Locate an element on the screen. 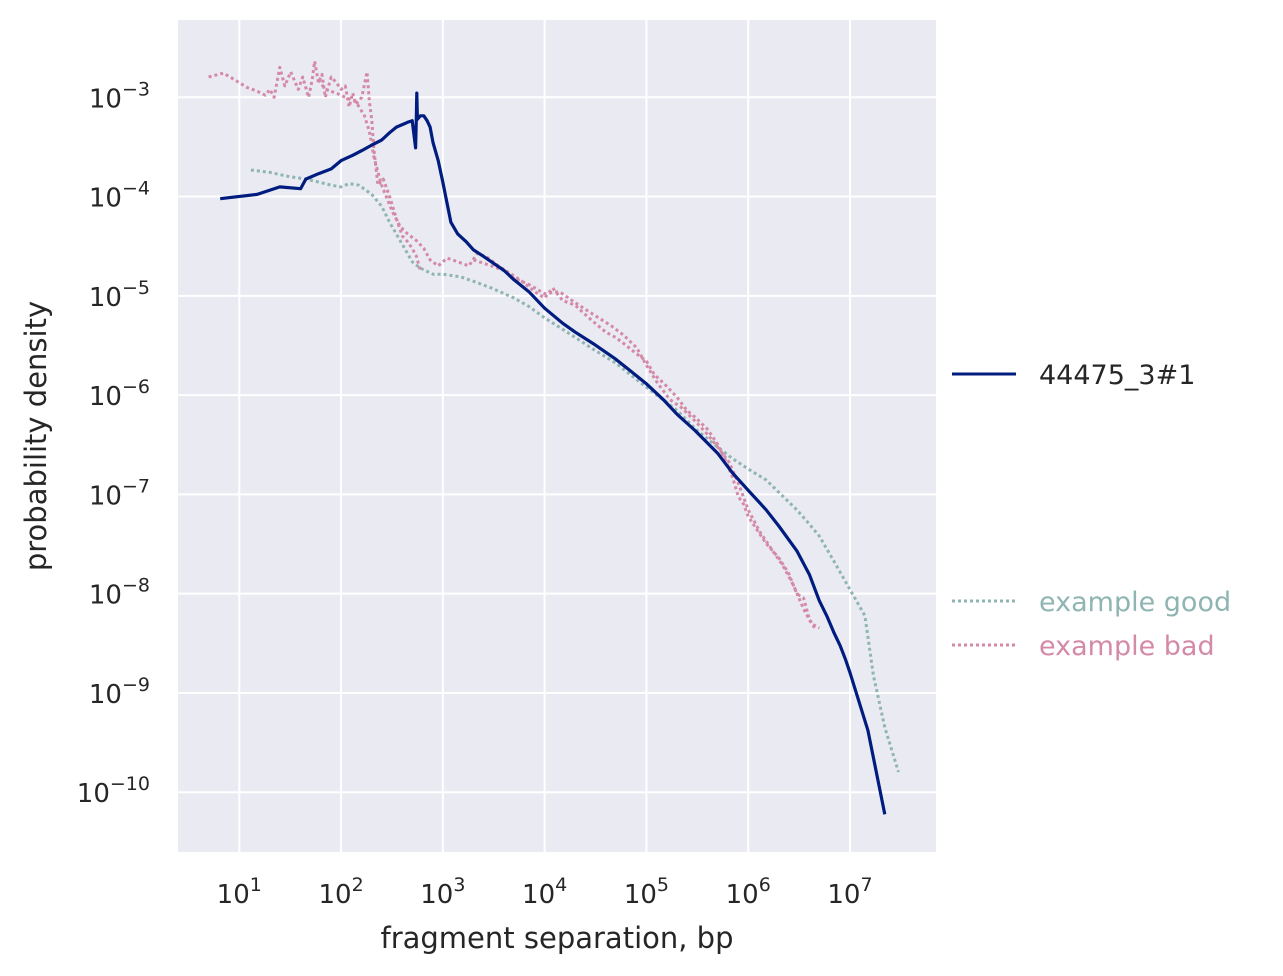  legend-main: 44475_3#1 is located at coordinates (1073, 375).